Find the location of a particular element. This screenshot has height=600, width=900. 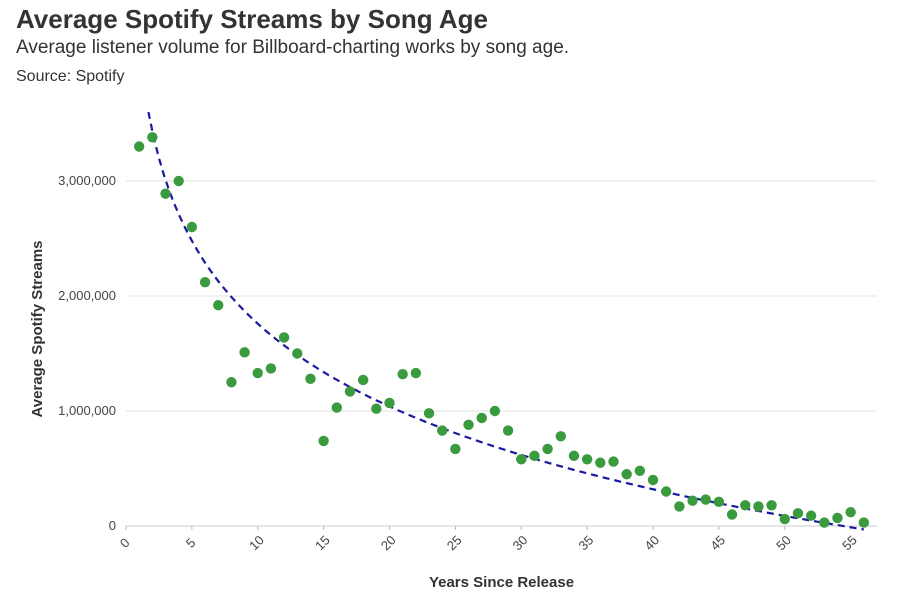

x-tick-label: 5 is located at coordinates (191, 543).